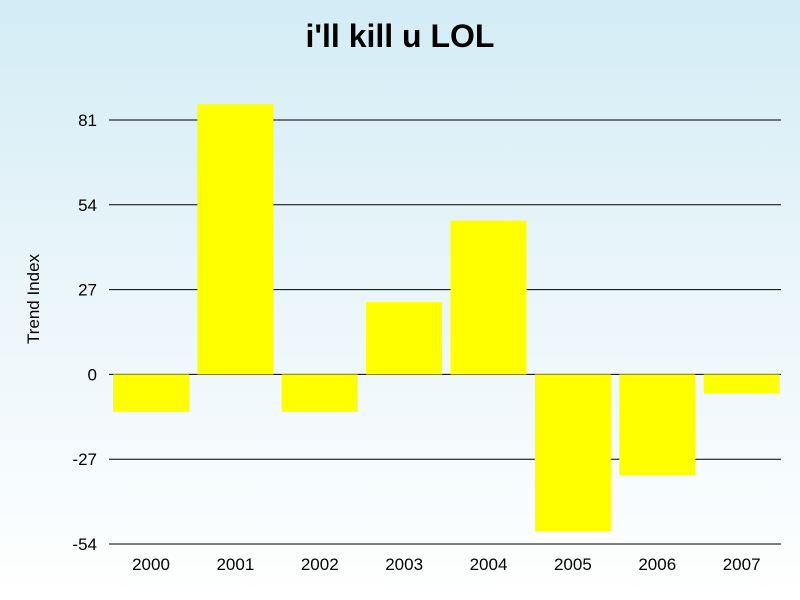 The image size is (800, 600). What do you see at coordinates (573, 564) in the screenshot?
I see `x-tick-label: 2005` at bounding box center [573, 564].